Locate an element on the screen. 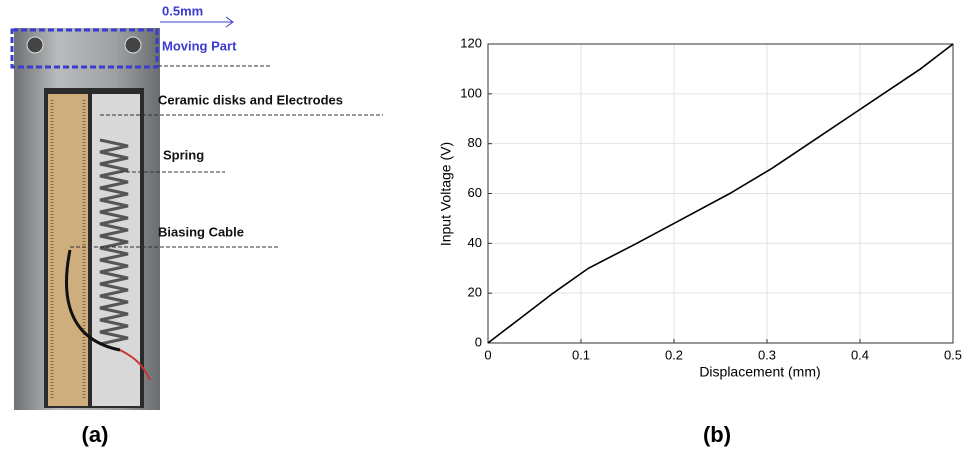  ceramic-label: Ceramic disks and Electrodes is located at coordinates (250, 99).